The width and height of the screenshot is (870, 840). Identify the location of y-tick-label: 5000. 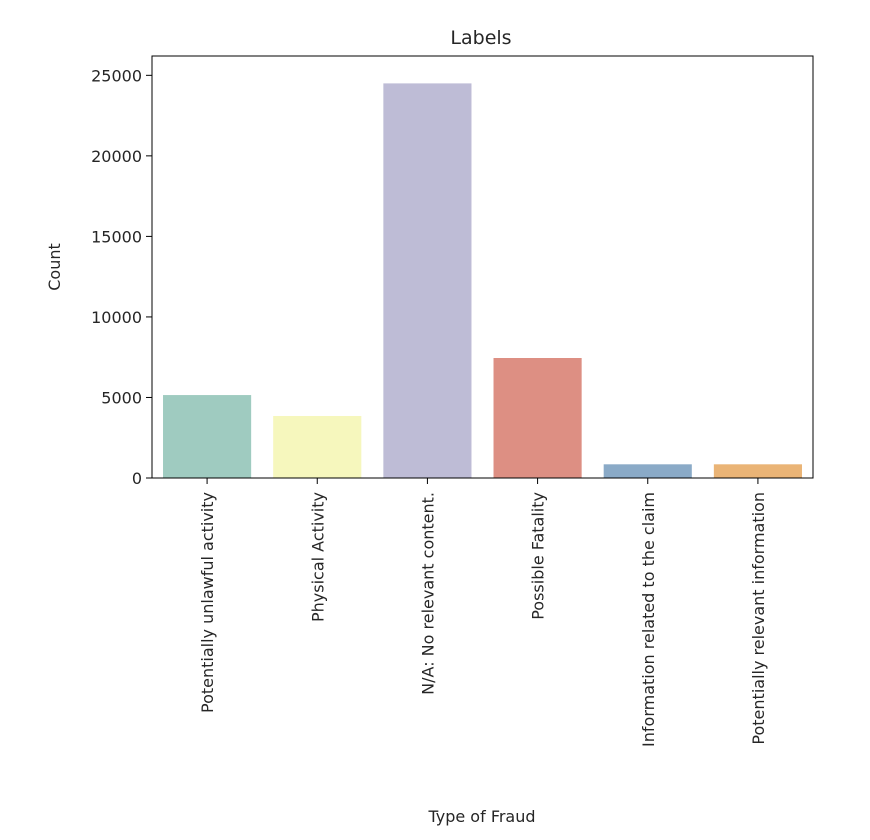
(121, 397).